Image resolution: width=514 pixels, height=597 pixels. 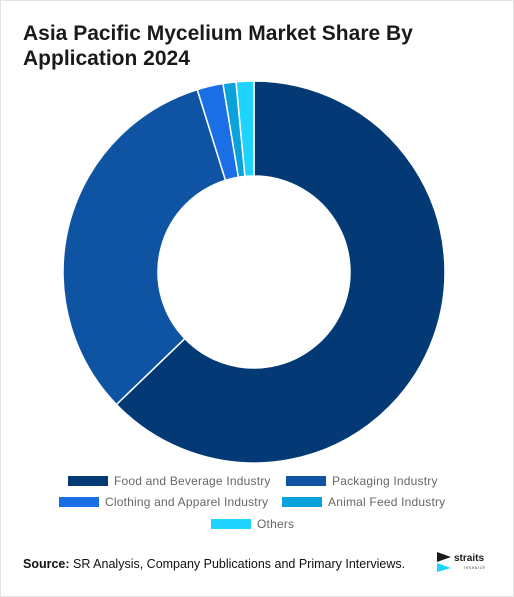 What do you see at coordinates (475, 567) in the screenshot?
I see `logo-subword: research` at bounding box center [475, 567].